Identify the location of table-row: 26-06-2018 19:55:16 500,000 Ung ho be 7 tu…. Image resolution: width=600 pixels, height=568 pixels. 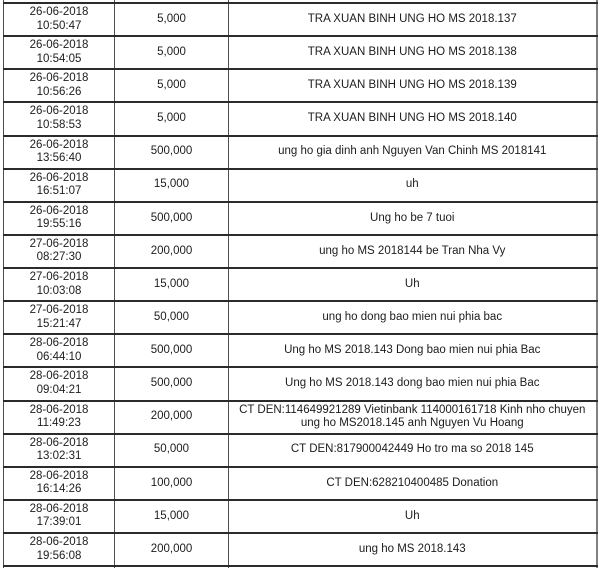
(300, 218).